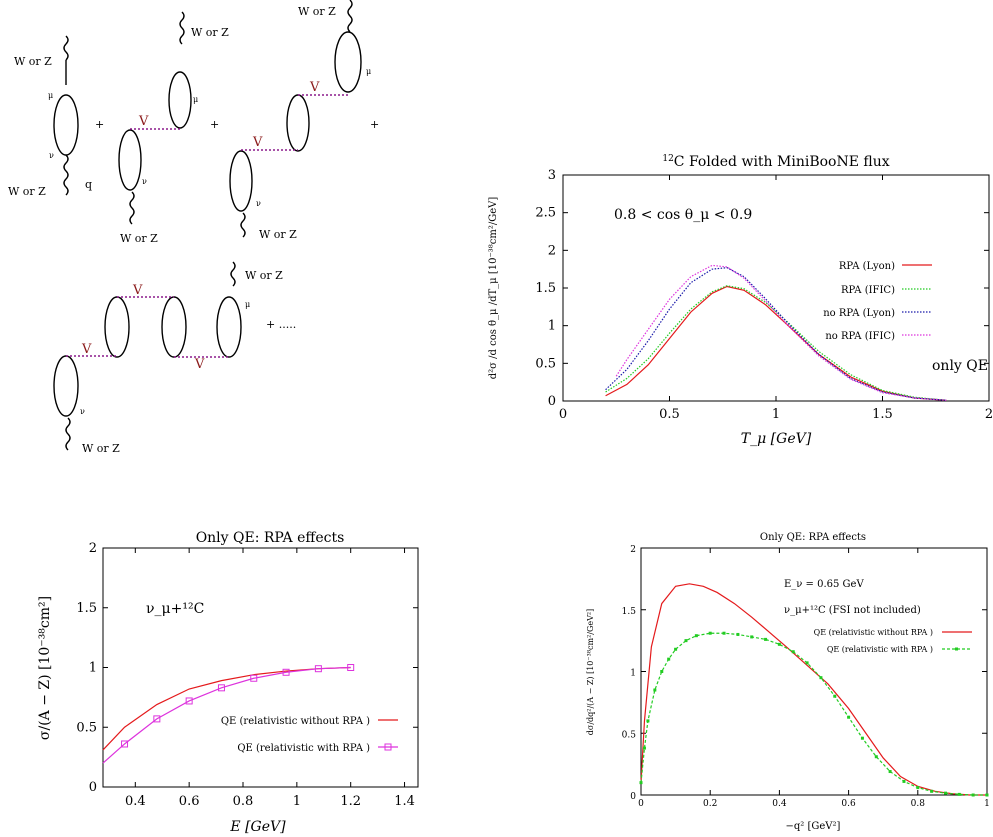  What do you see at coordinates (824, 584) in the screenshot?
I see `chart-annotation: E_ν = 0.65 GeV` at bounding box center [824, 584].